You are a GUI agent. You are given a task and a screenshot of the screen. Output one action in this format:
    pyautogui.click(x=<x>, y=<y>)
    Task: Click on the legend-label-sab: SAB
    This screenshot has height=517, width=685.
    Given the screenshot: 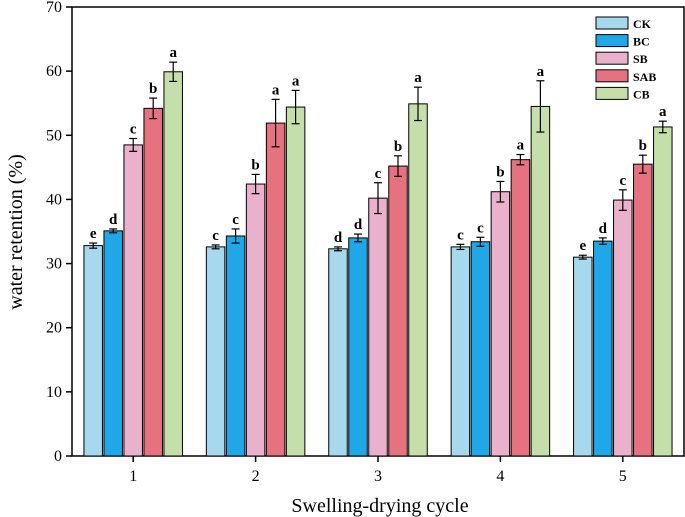 What is the action you would take?
    pyautogui.click(x=644, y=77)
    